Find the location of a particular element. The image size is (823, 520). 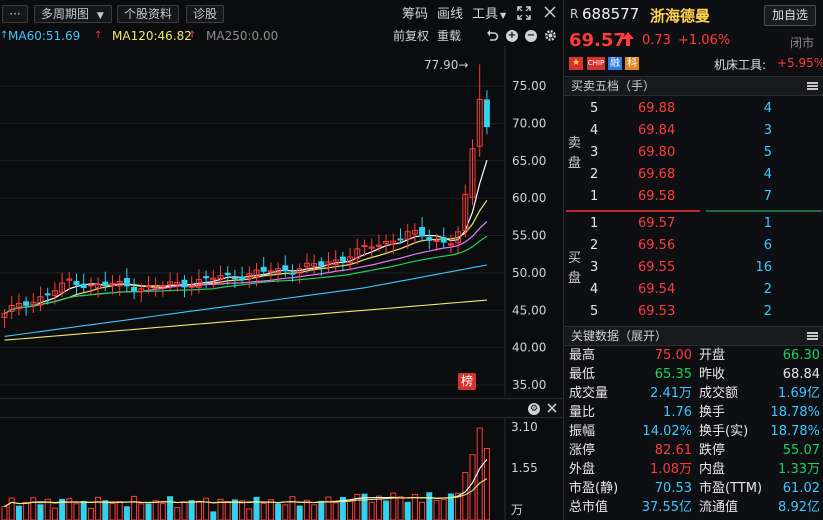

forward-adjust-button: 前复权 is located at coordinates (411, 36).